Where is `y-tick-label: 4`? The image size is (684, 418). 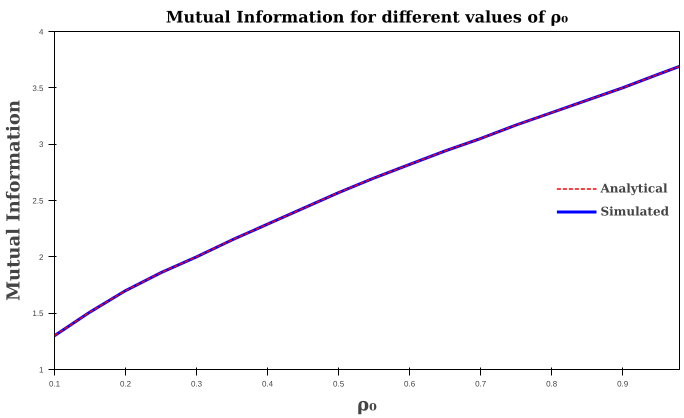 y-tick-label: 4 is located at coordinates (41, 32).